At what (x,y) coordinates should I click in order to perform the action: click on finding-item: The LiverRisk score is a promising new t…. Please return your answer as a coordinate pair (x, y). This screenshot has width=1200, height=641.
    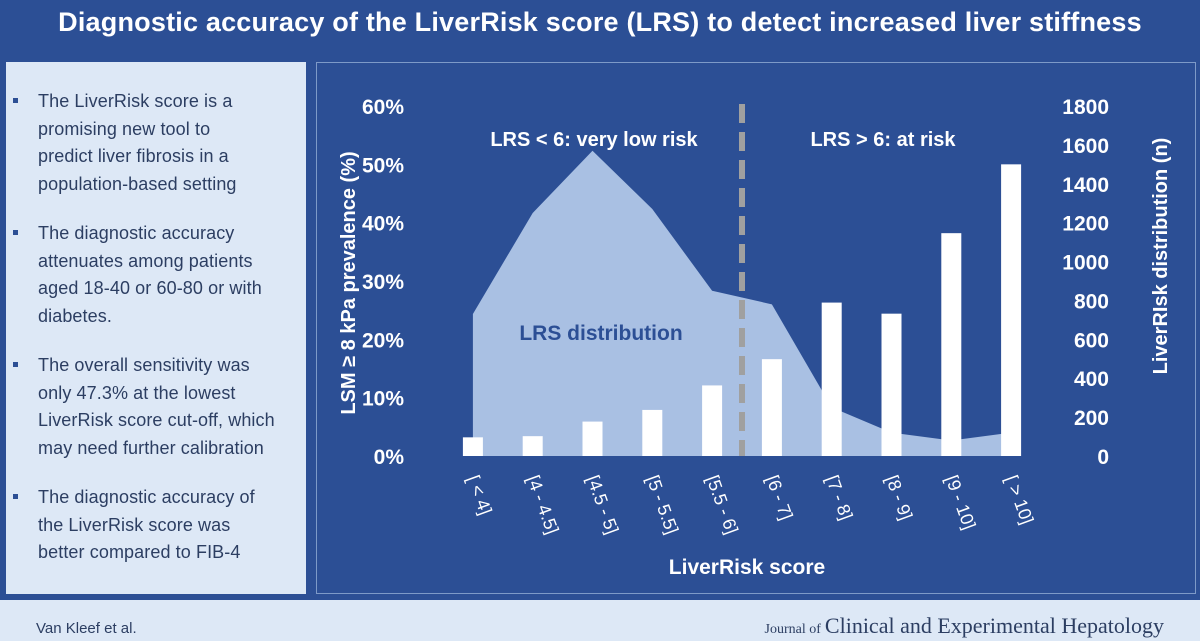
    Looking at the image, I should click on (156, 143).